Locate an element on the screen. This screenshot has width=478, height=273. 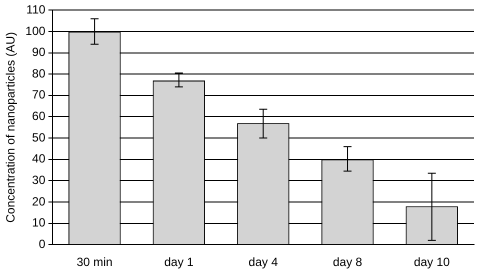
y-tick-label: 10 is located at coordinates (39, 223).